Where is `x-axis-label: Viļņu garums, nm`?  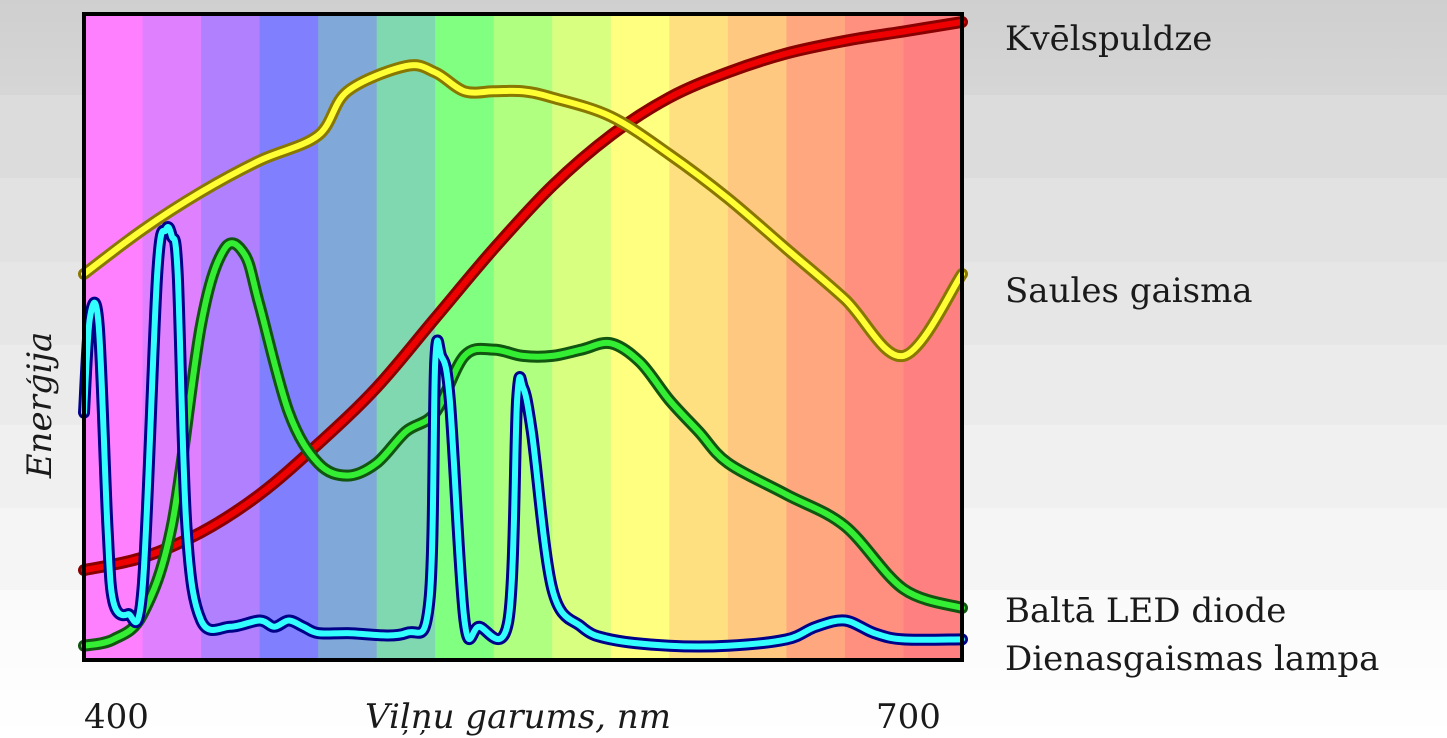 x-axis-label: Viļņu garums, nm is located at coordinates (518, 717).